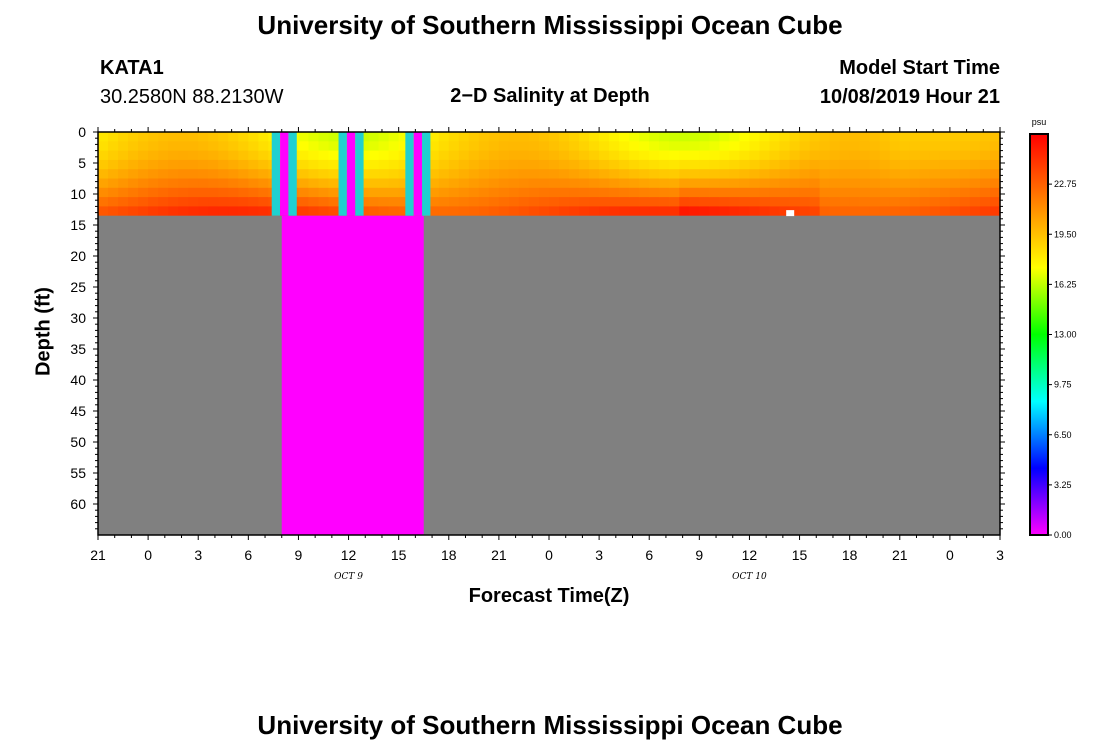 This screenshot has width=1100, height=750. I want to click on x-tick-label: 6, so click(649, 555).